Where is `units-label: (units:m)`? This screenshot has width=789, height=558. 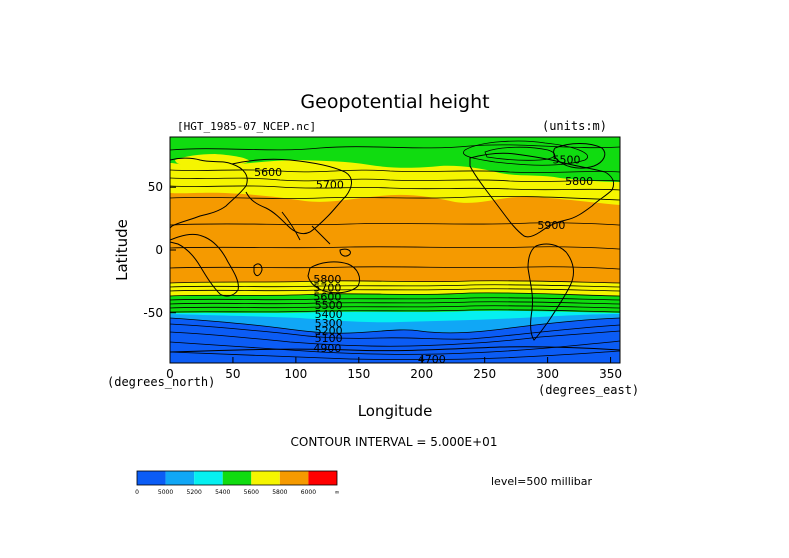
units-label: (units:m) is located at coordinates (574, 126).